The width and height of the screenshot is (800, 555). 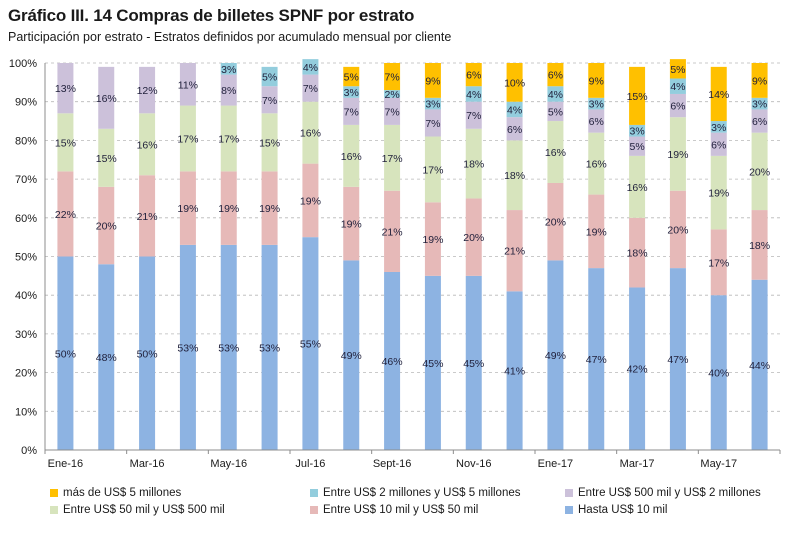 What do you see at coordinates (147, 91) in the screenshot?
I see `data-label: 12%` at bounding box center [147, 91].